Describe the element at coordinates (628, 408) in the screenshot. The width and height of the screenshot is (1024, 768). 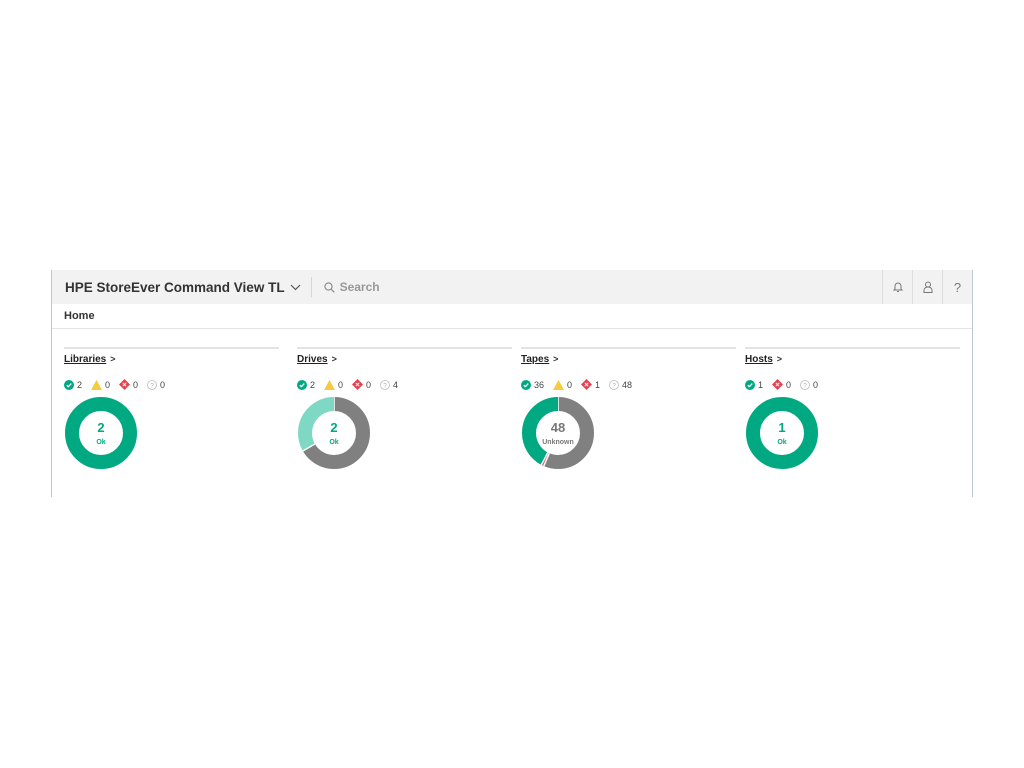
I see `summary-card-tapes: Tapes > 36 0 1? 48 48 Unknown` at that location.